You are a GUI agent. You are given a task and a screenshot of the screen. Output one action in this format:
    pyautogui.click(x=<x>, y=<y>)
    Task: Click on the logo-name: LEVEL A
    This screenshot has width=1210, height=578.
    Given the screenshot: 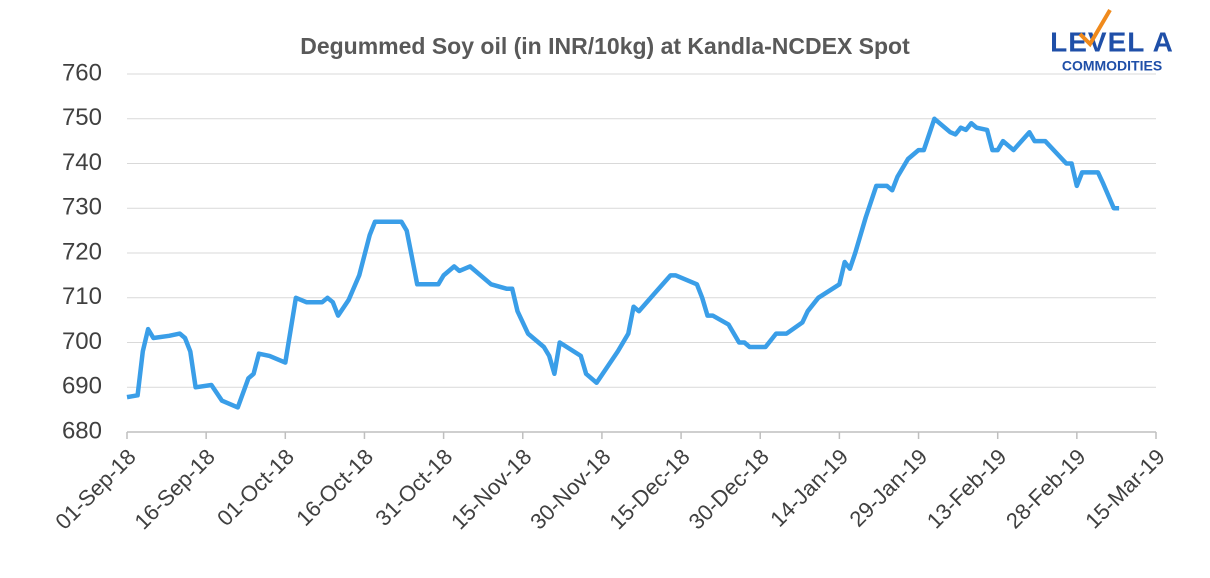 What is the action you would take?
    pyautogui.click(x=1112, y=41)
    